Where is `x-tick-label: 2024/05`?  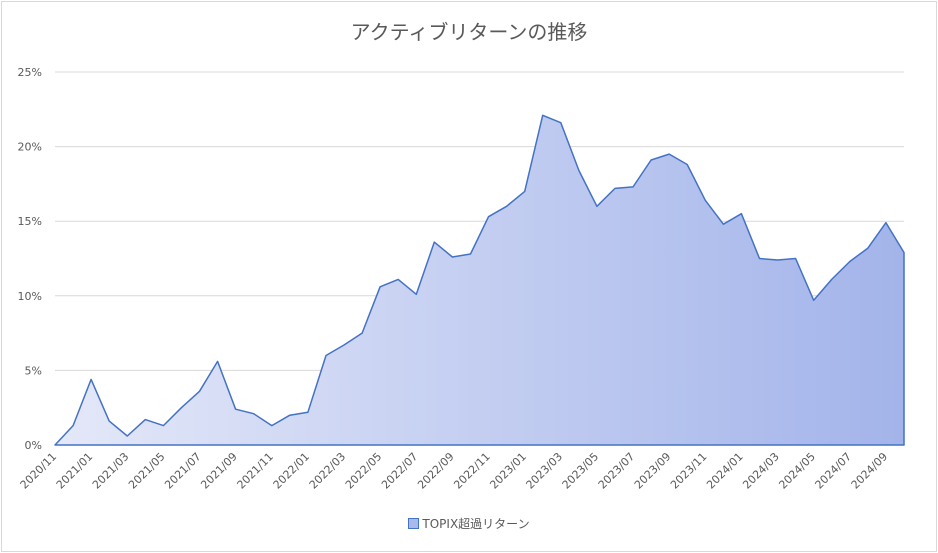 x-tick-label: 2024/05 is located at coordinates (797, 471).